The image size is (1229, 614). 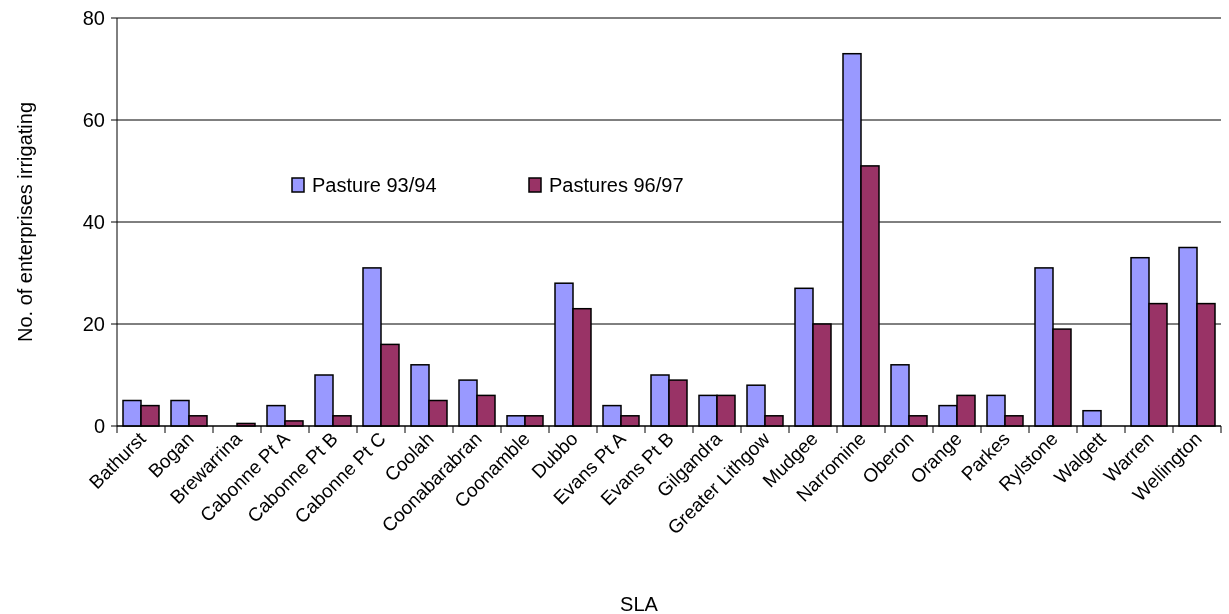 I want to click on y-tick-label: 80, so click(x=93, y=18).